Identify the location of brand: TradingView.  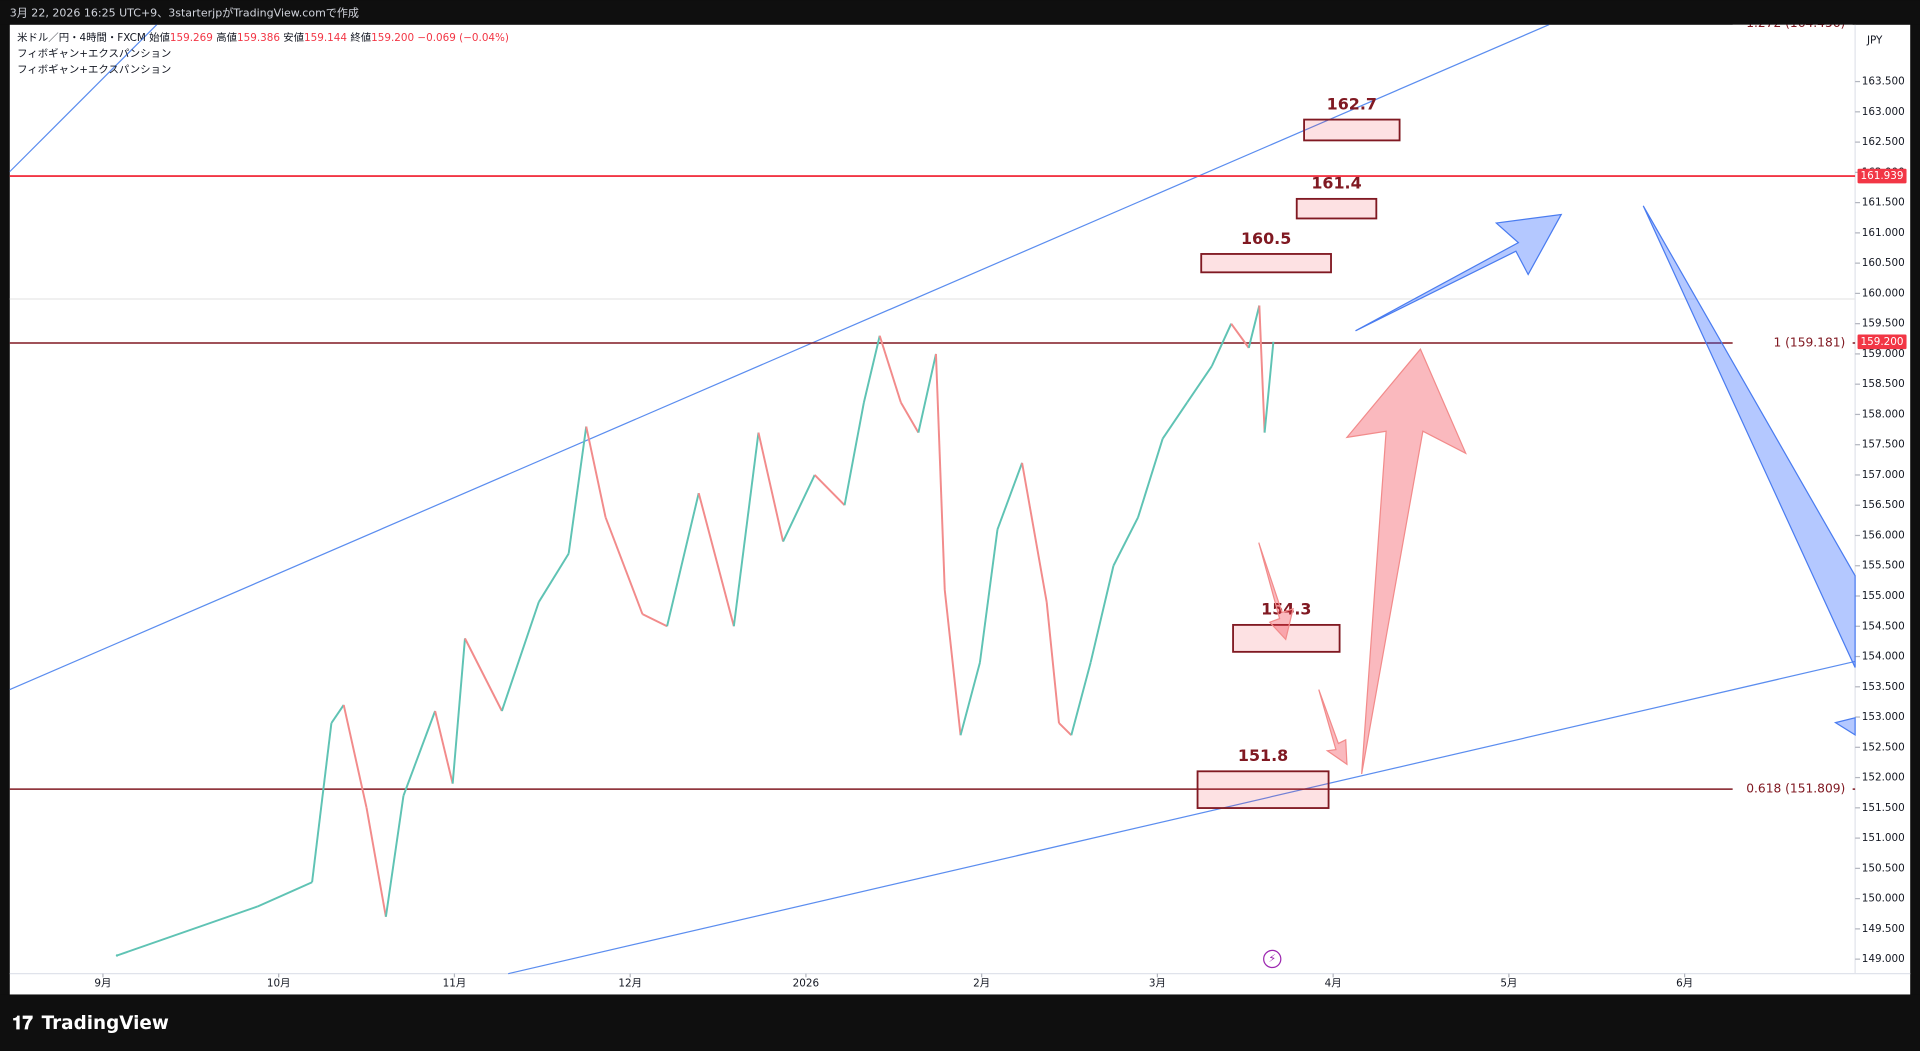
(105, 1023).